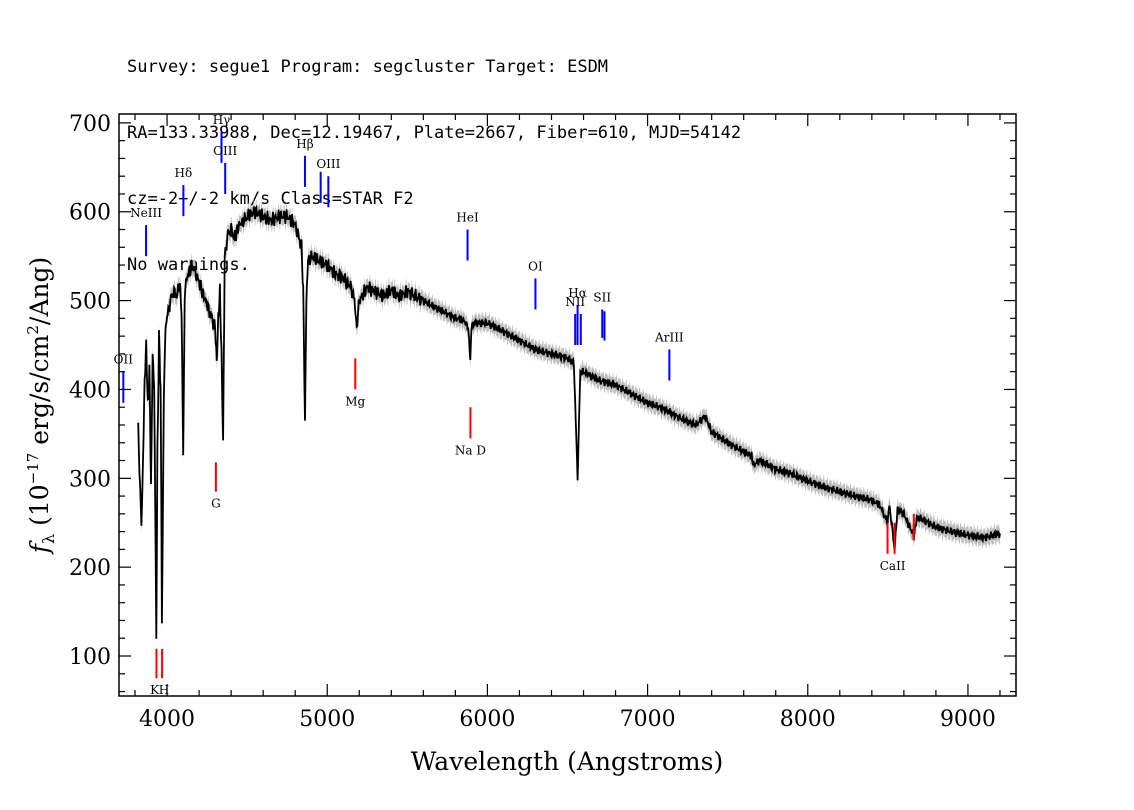 This screenshot has height=810, width=1134. Describe the element at coordinates (577, 293) in the screenshot. I see `emission-line-label: Hα` at that location.